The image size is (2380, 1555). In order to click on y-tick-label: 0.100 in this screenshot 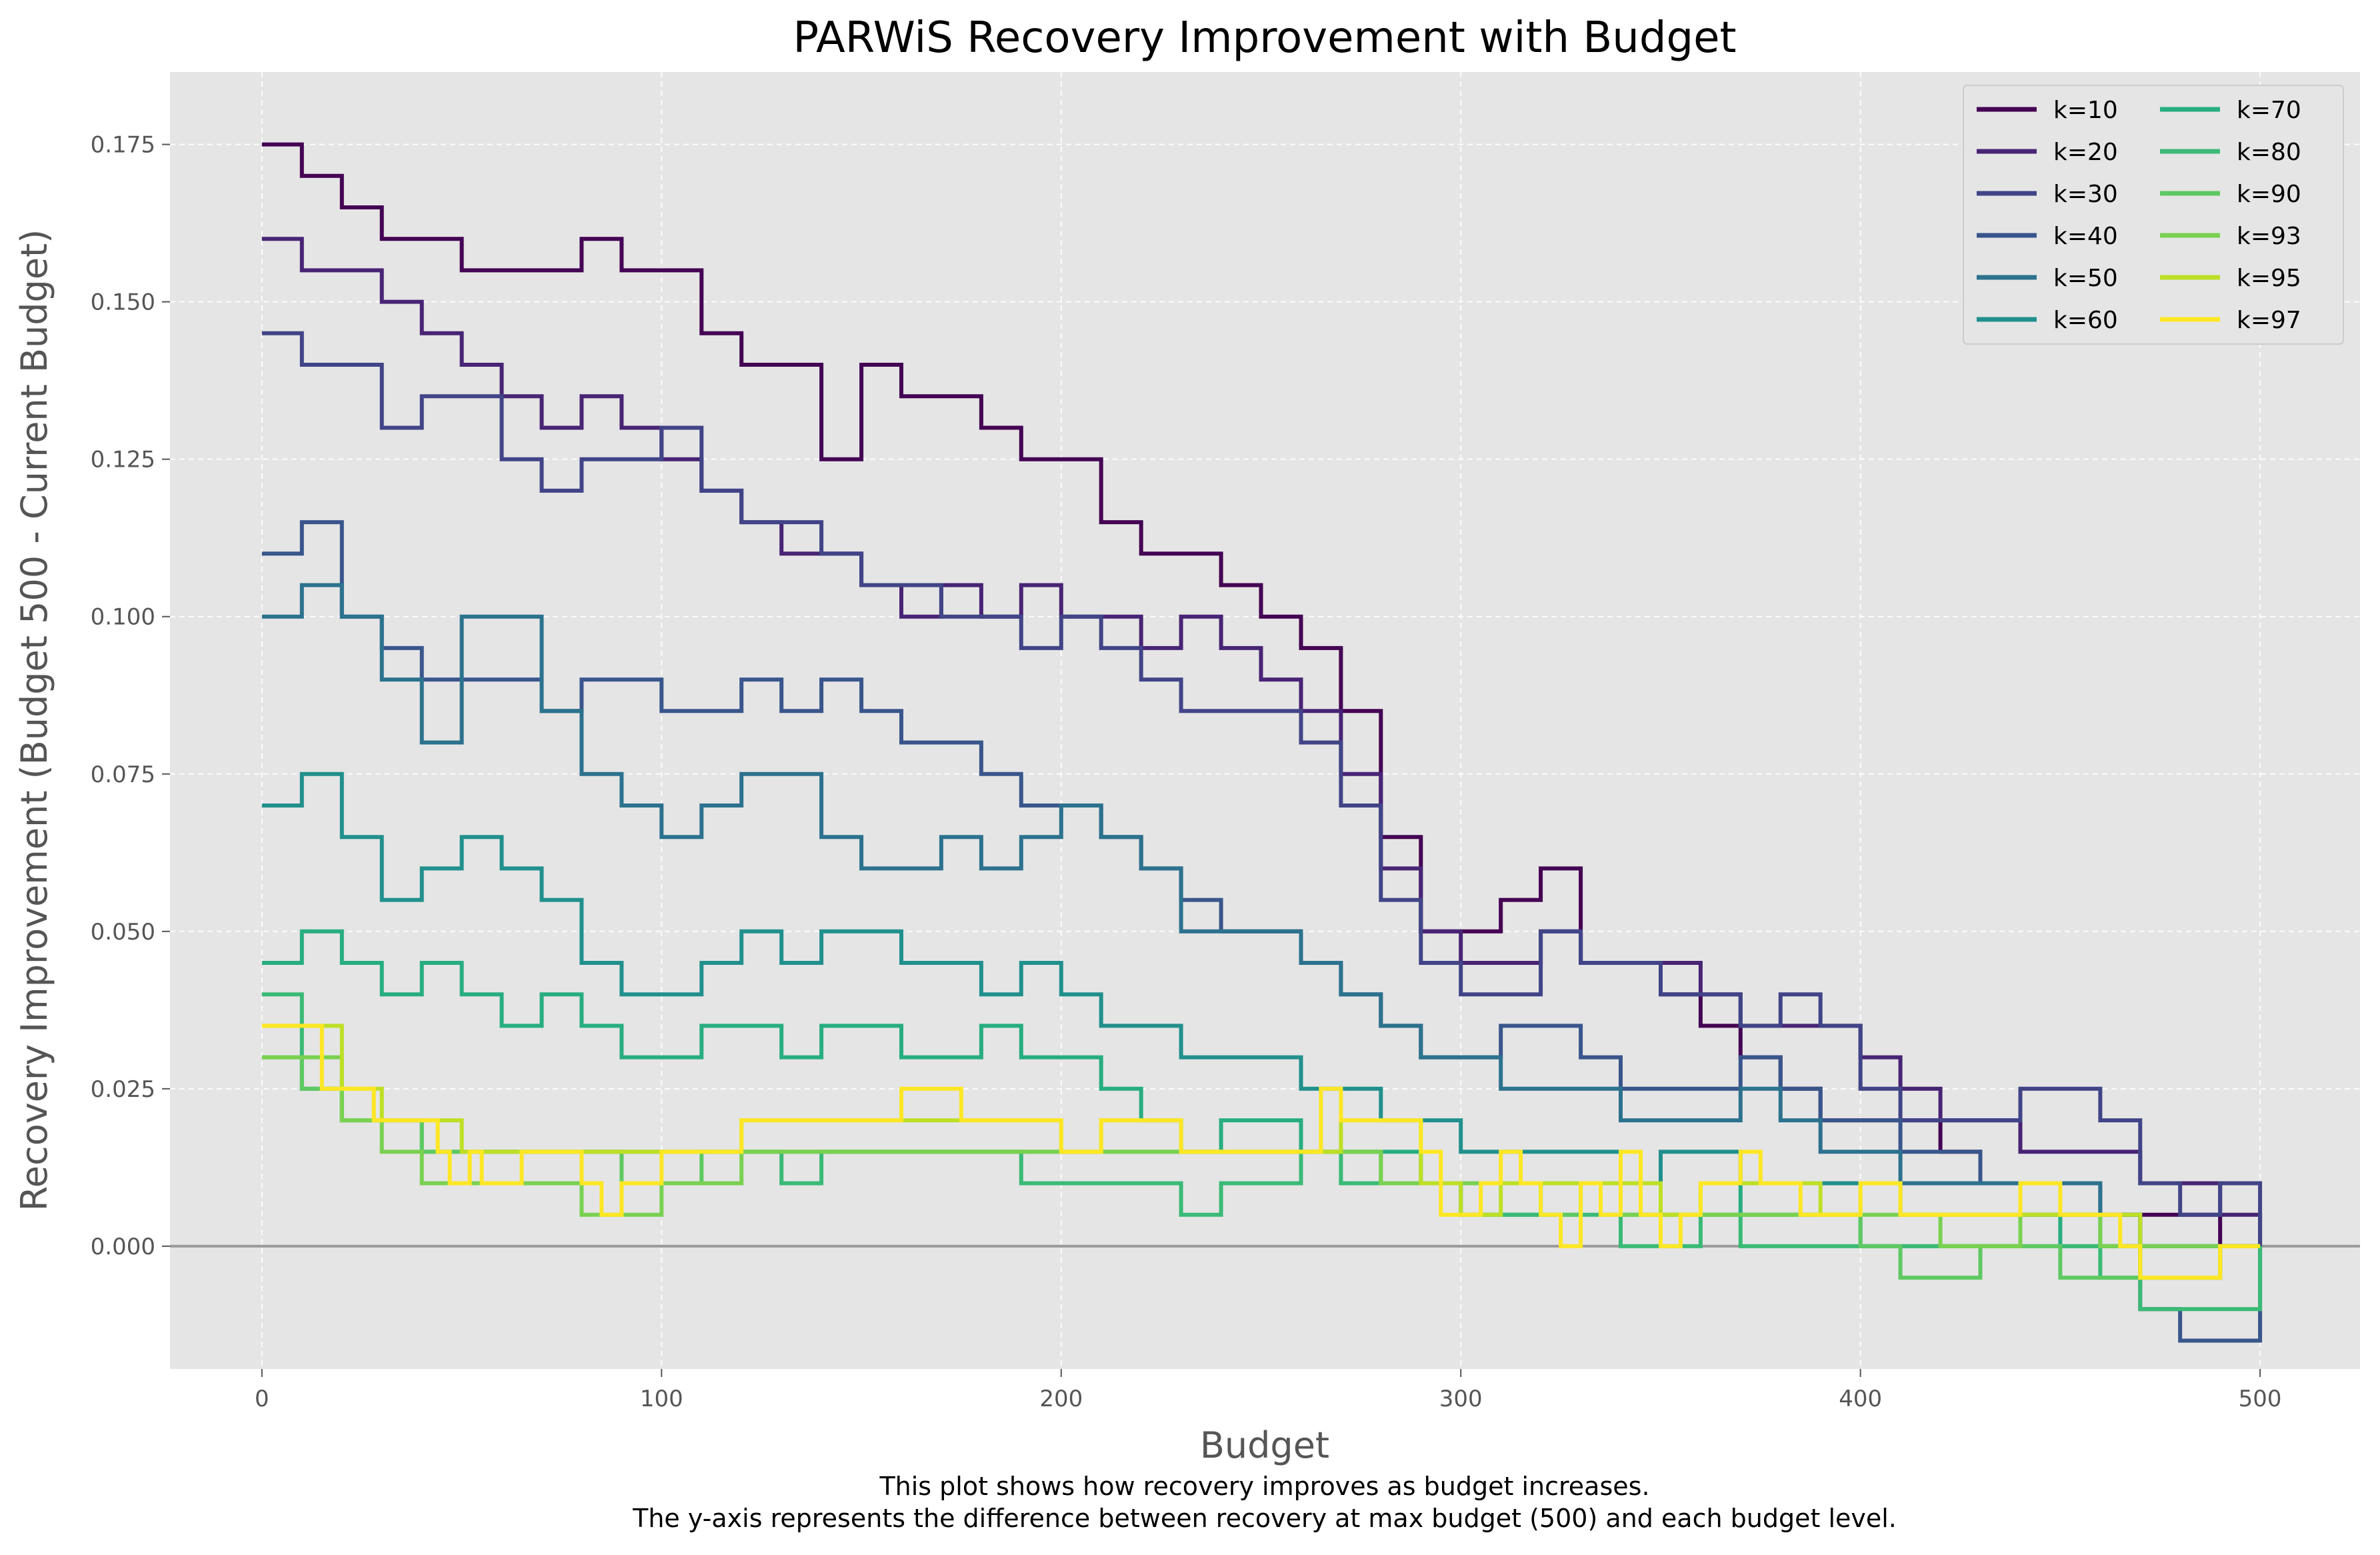, I will do `click(123, 617)`.